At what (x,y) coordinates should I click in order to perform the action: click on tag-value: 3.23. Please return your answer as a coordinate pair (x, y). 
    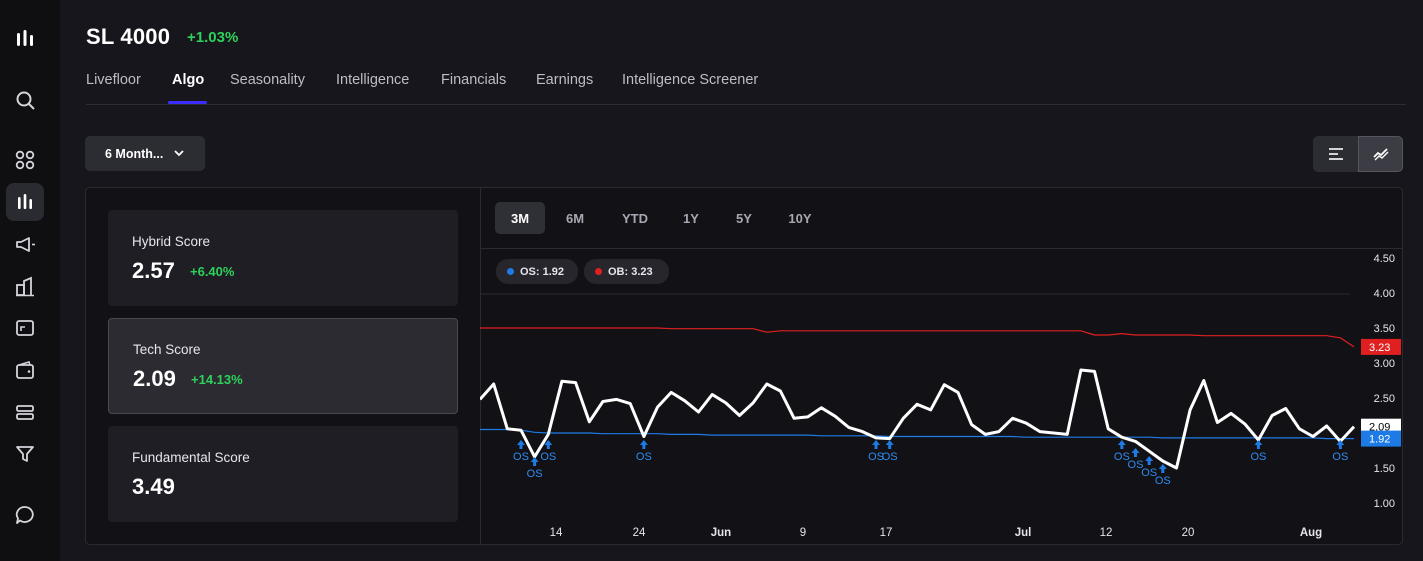
    Looking at the image, I should click on (1379, 348).